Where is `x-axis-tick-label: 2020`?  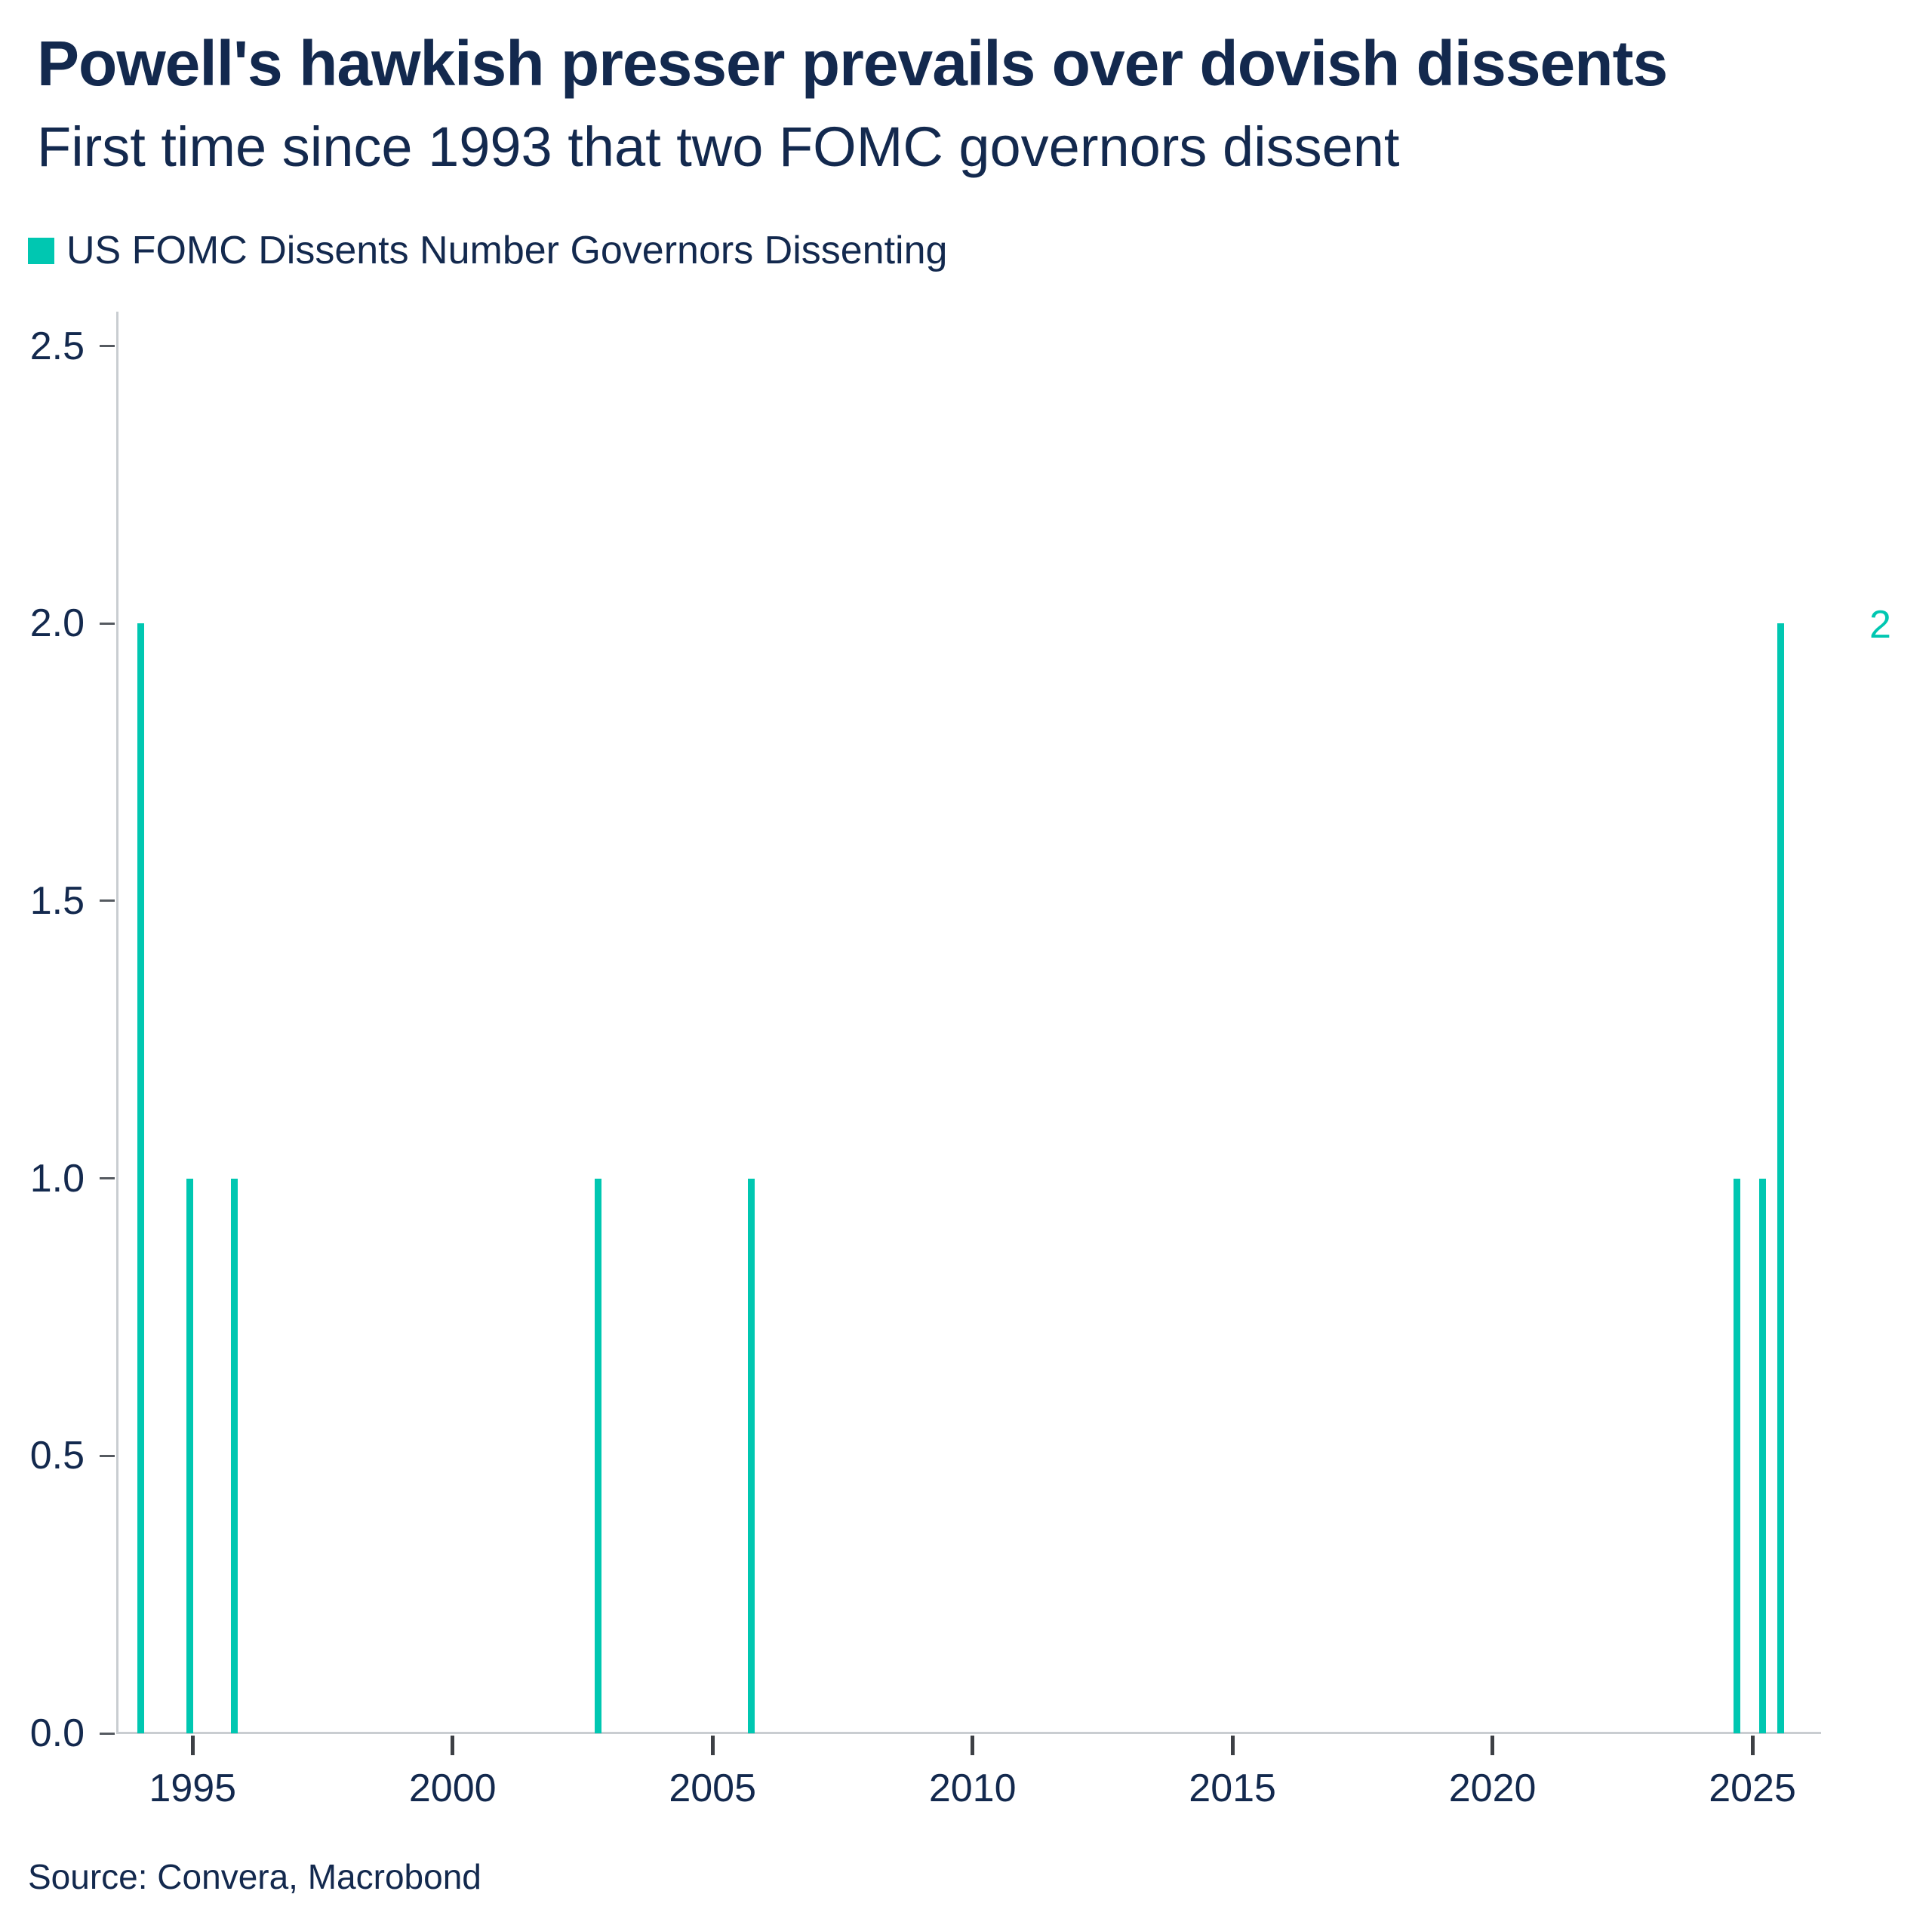
x-axis-tick-label: 2020 is located at coordinates (1492, 1789).